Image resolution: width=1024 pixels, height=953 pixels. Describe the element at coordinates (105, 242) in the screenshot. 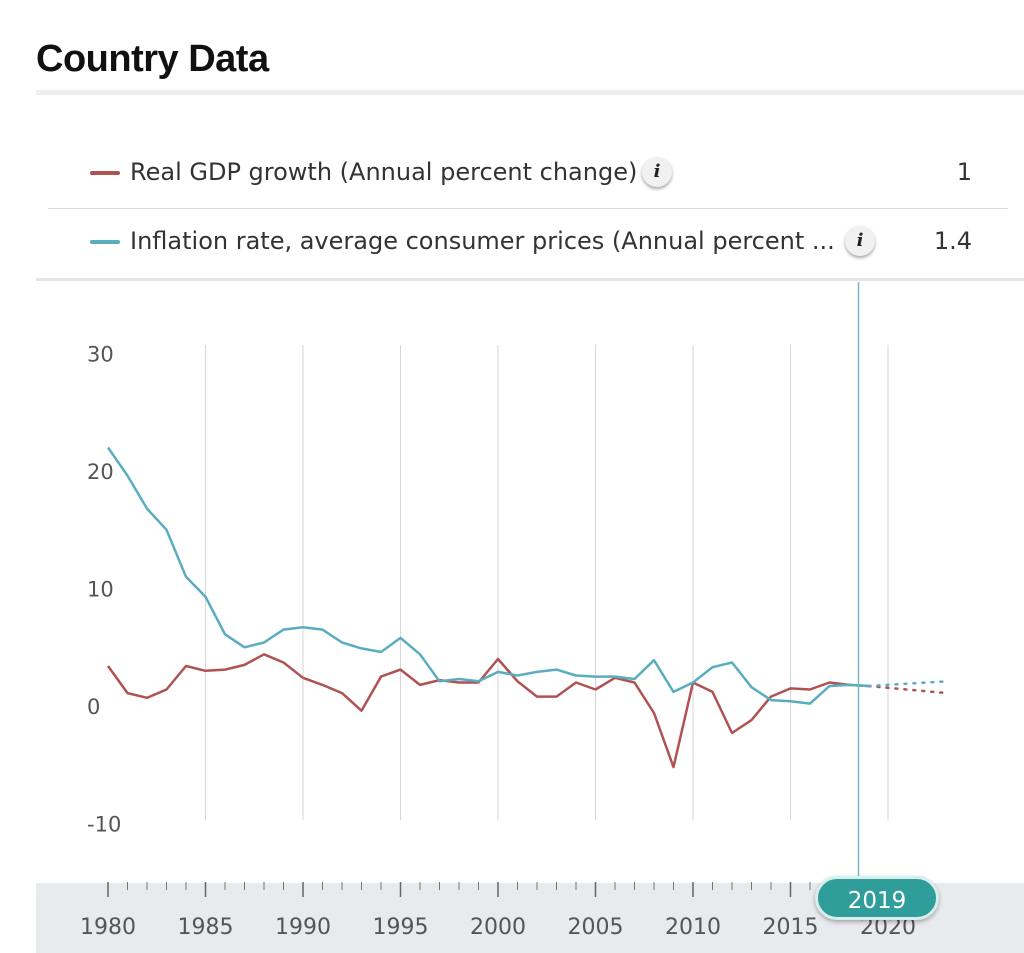

I see `inflation-swatch` at that location.